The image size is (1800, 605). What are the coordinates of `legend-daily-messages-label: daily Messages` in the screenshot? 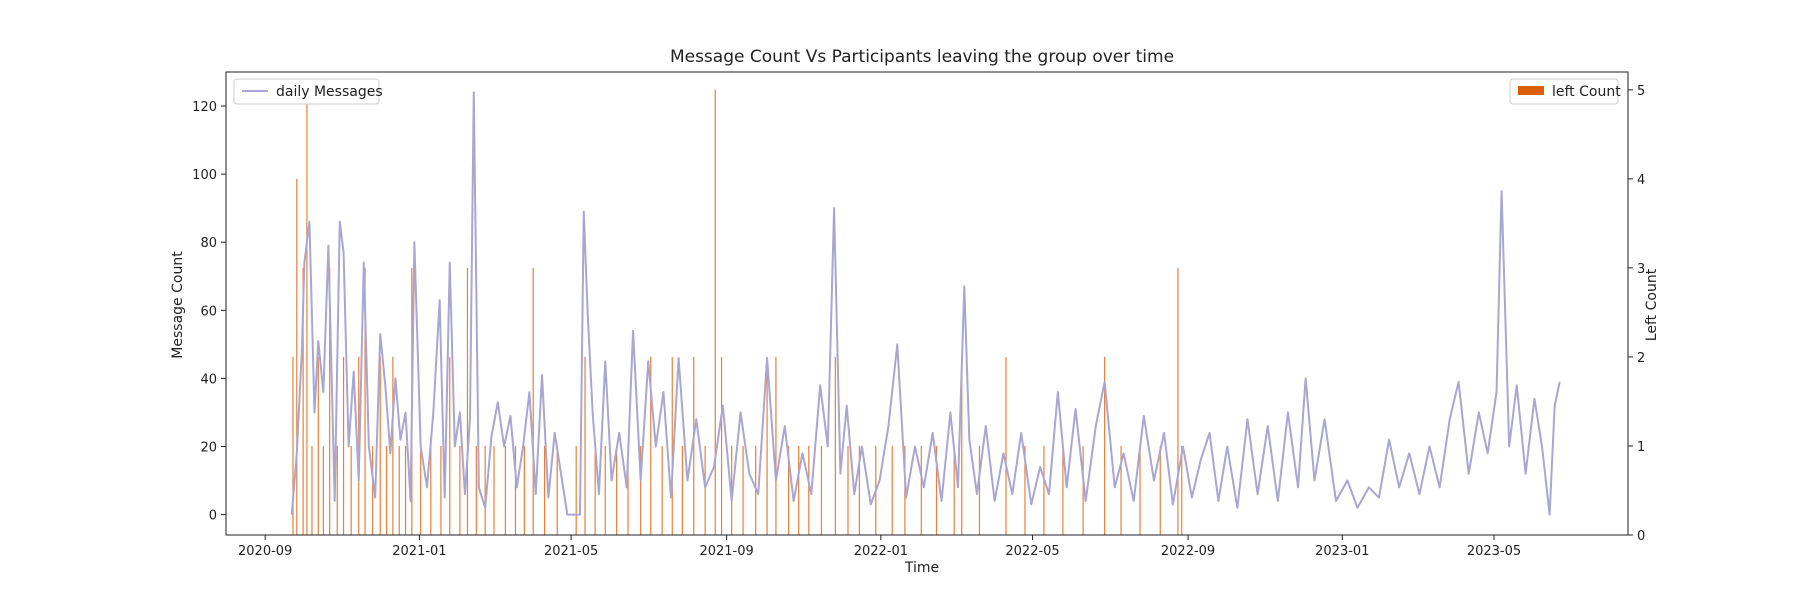 It's located at (329, 92).